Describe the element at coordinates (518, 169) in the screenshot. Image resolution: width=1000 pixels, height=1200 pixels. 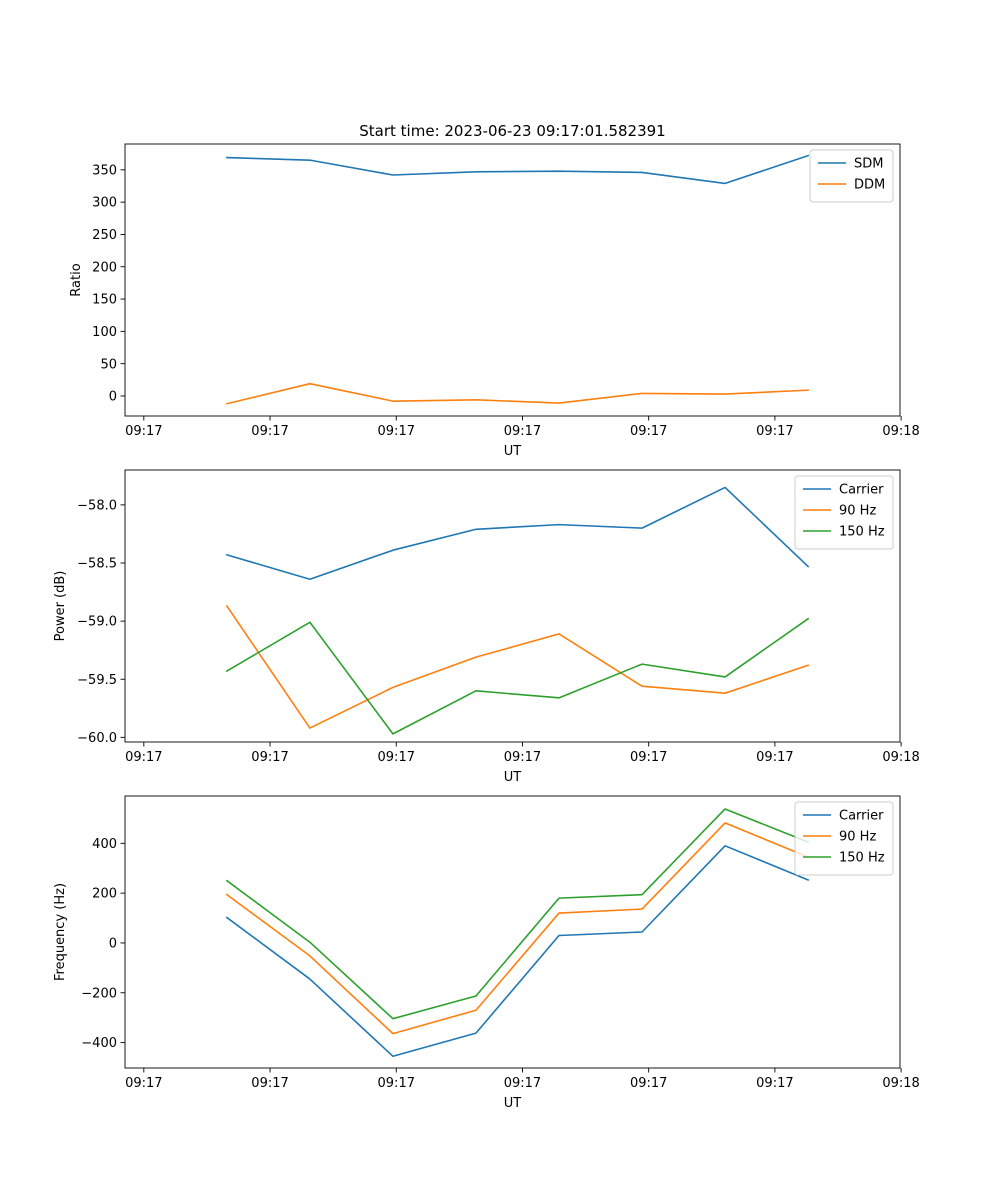
I see `series-line-sdm` at that location.